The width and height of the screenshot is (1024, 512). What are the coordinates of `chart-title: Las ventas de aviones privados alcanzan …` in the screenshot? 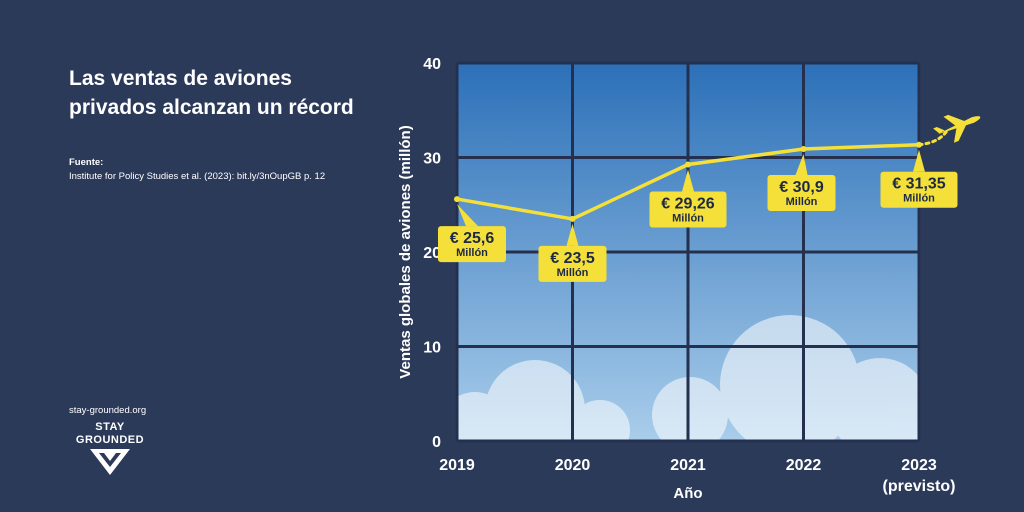 It's located at (211, 93).